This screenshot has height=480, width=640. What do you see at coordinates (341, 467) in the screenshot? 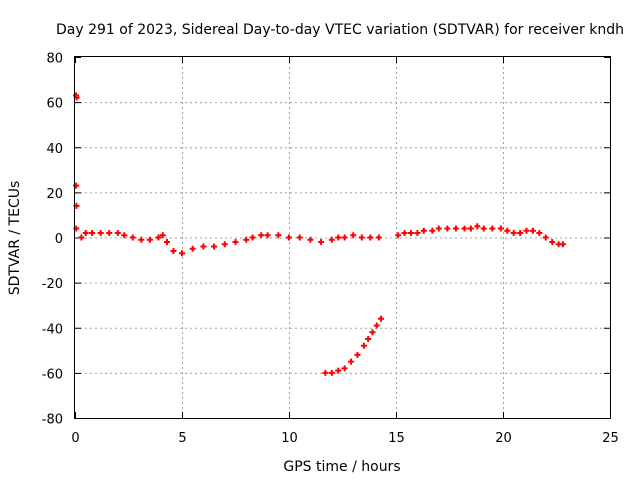
I see `x-axis-label: GPS time / hours` at bounding box center [341, 467].